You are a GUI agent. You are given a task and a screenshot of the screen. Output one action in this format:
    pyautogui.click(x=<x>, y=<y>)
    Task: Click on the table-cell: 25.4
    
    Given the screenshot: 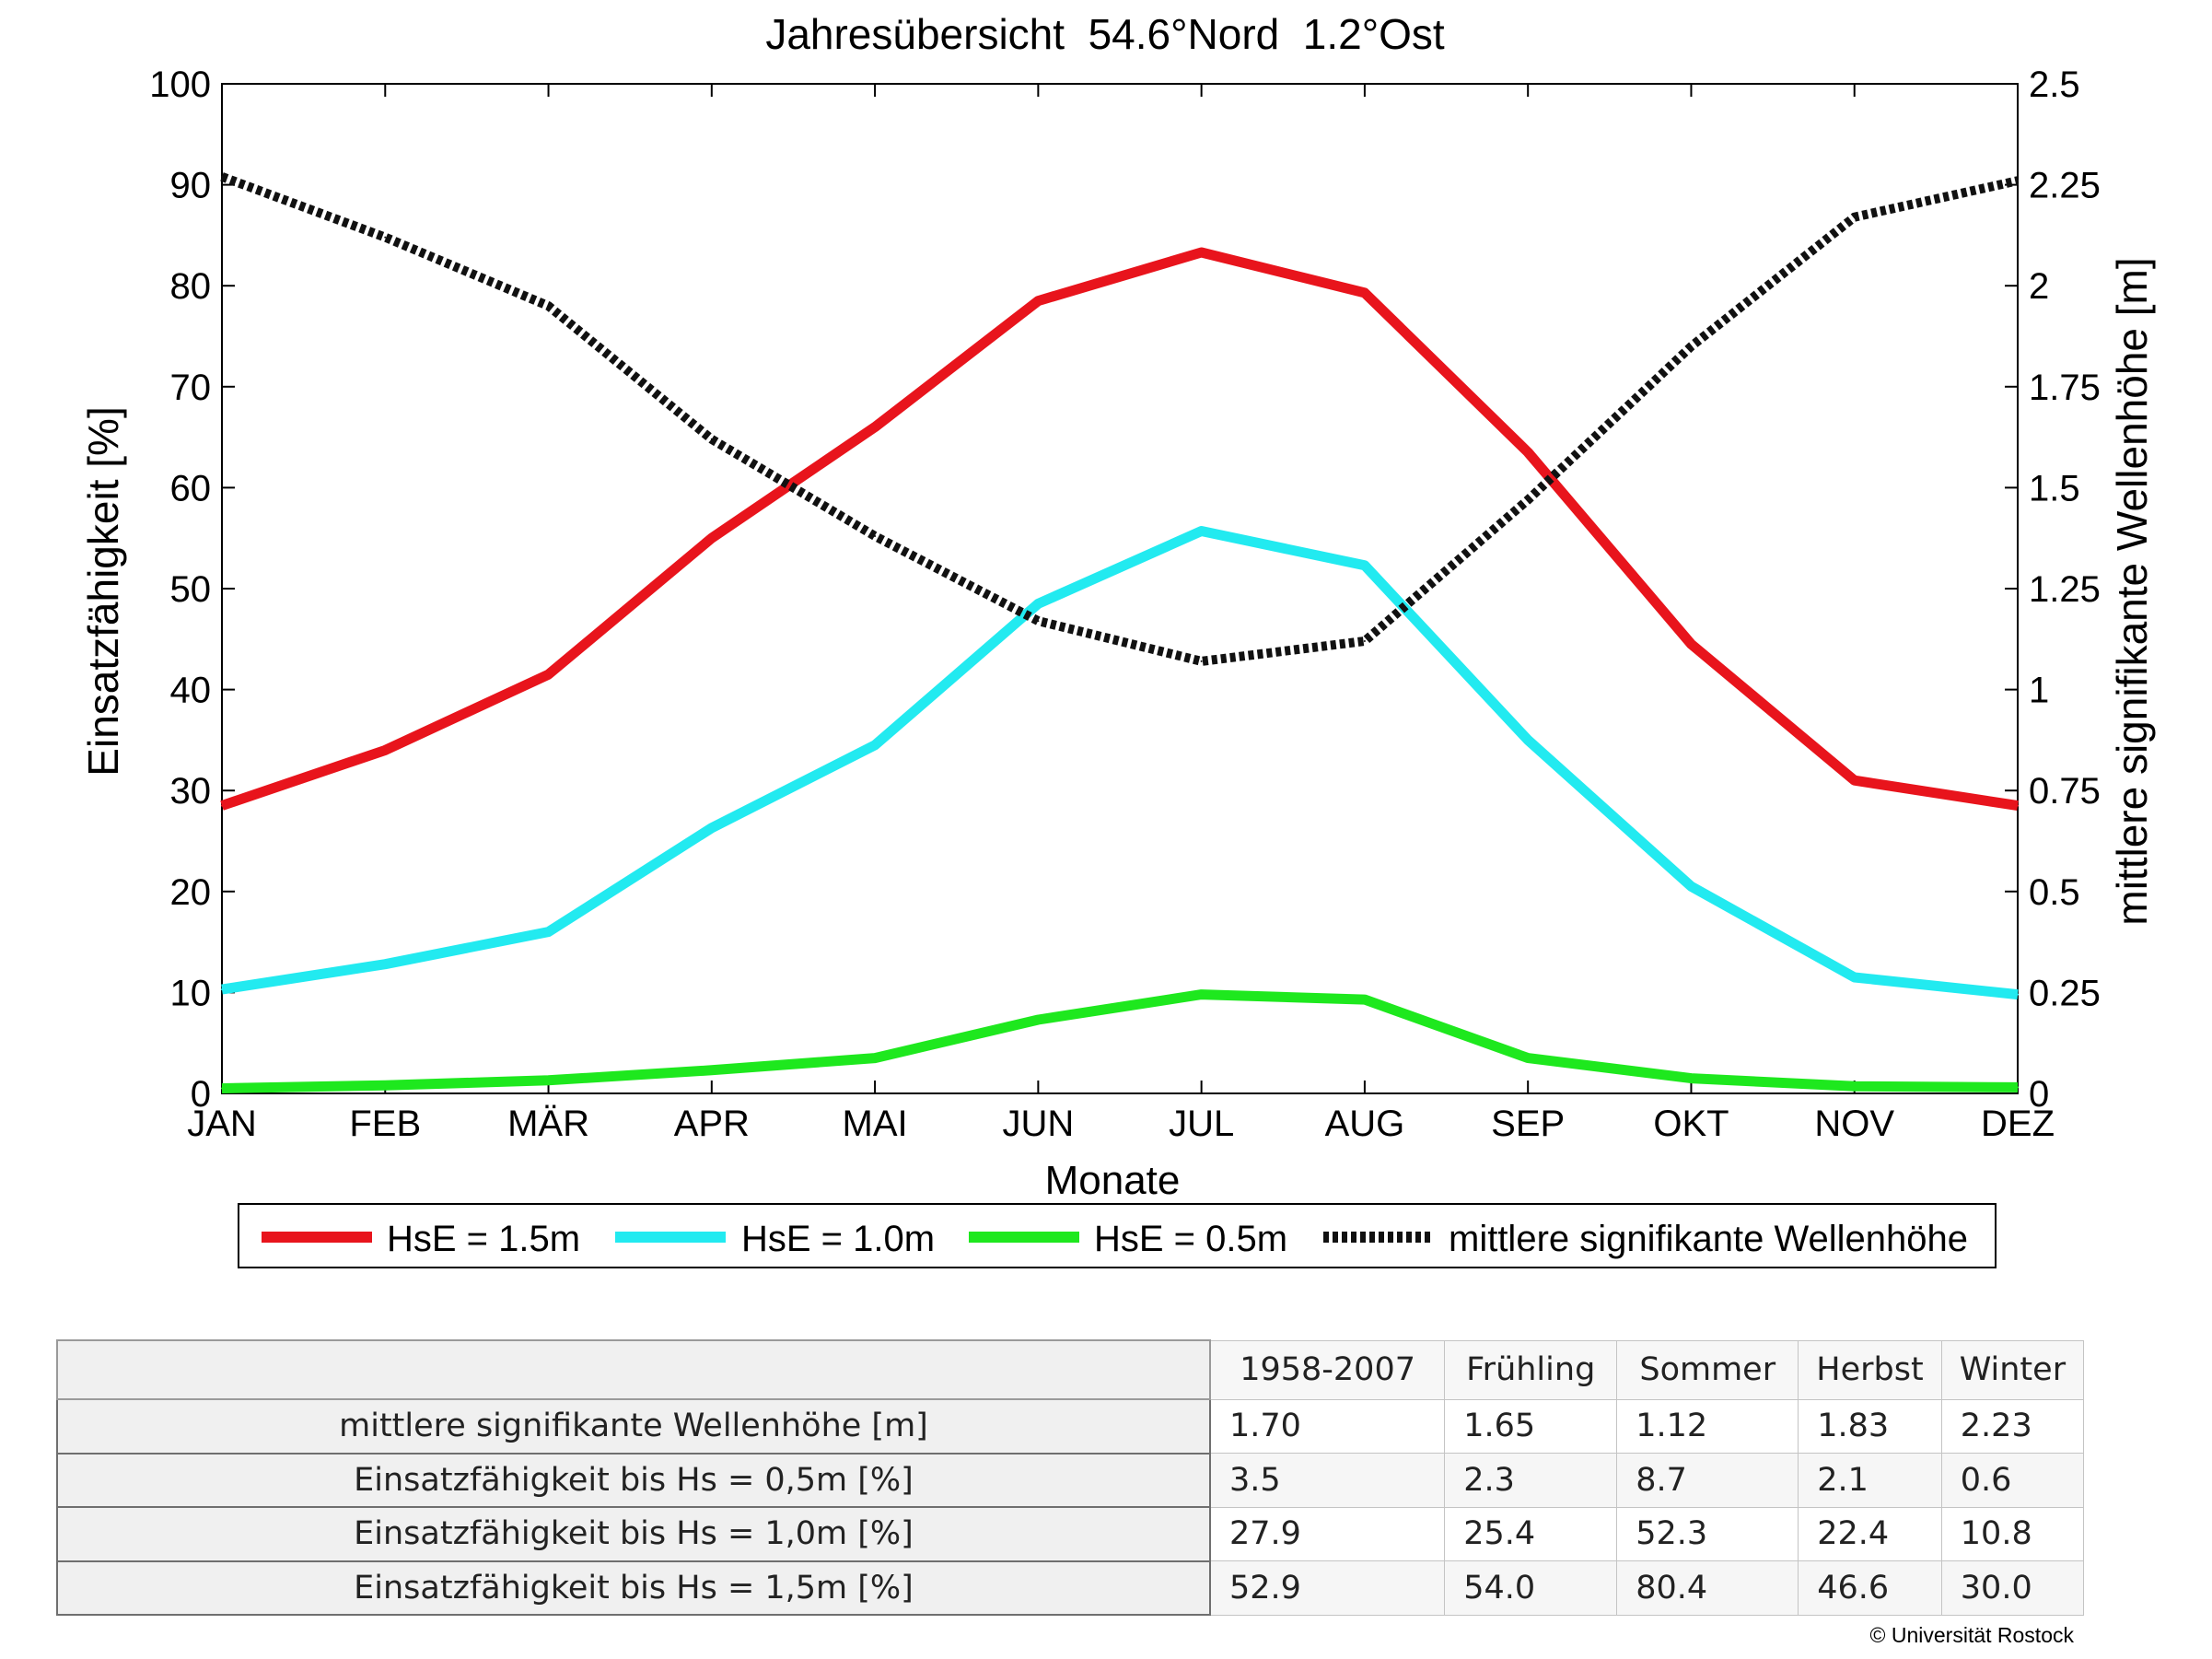 What is the action you would take?
    pyautogui.click(x=1531, y=1533)
    